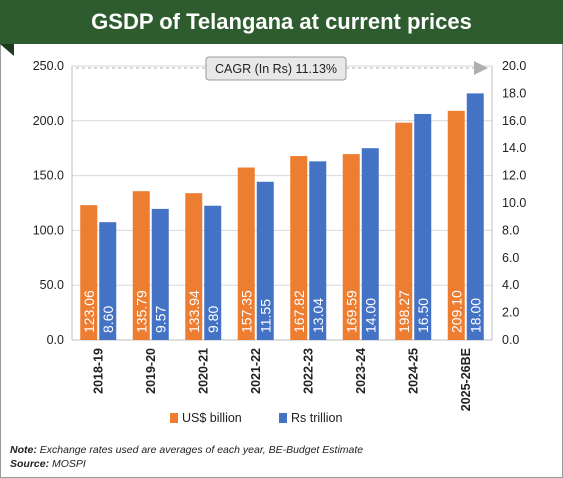 The image size is (563, 478). Describe the element at coordinates (514, 203) in the screenshot. I see `y-right-tick-label: 10.0` at that location.